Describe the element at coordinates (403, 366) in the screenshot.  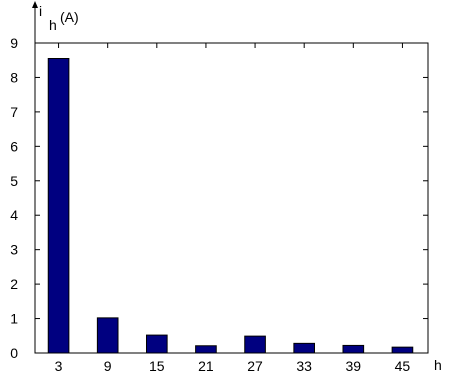
I see `x-tick-label: 45` at that location.